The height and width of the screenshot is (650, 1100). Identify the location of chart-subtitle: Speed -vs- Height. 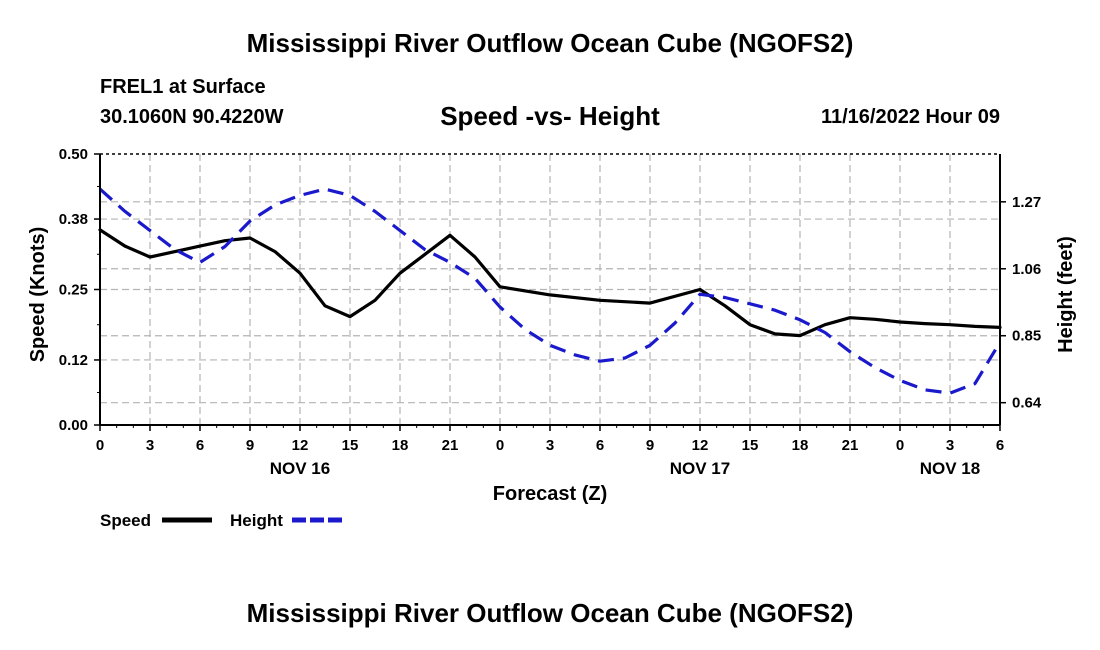
(550, 116).